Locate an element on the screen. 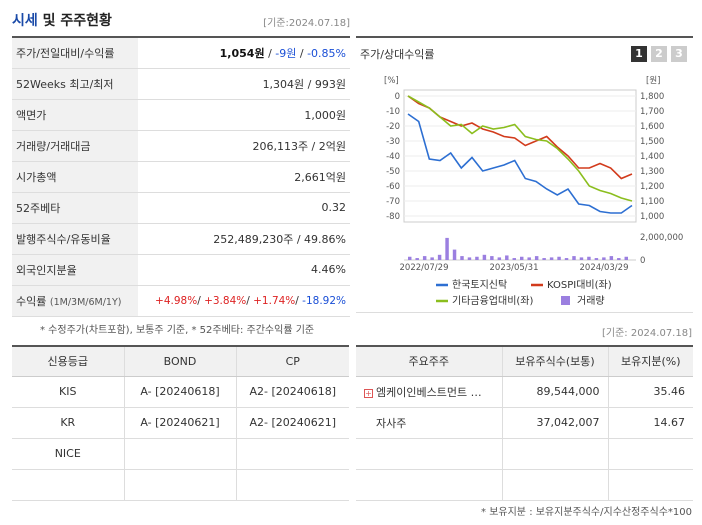  right-tick-label: 1,300 is located at coordinates (652, 172).